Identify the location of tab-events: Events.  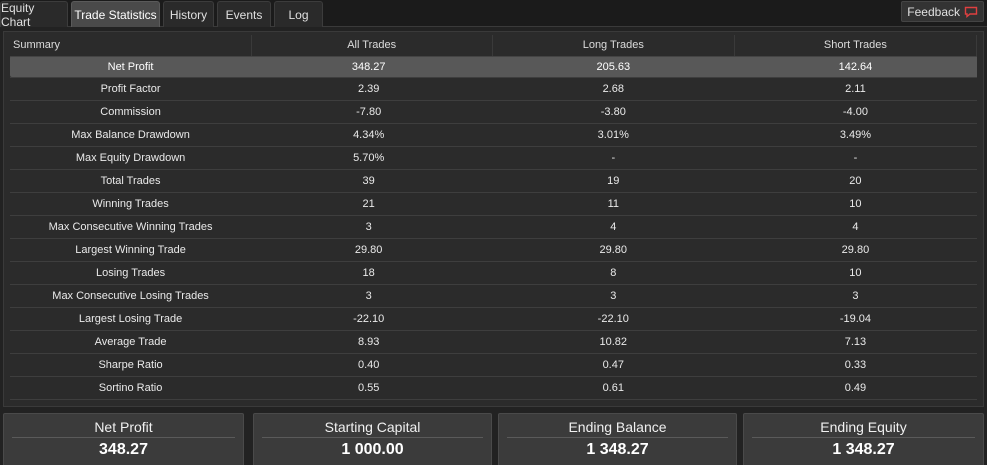
(244, 14).